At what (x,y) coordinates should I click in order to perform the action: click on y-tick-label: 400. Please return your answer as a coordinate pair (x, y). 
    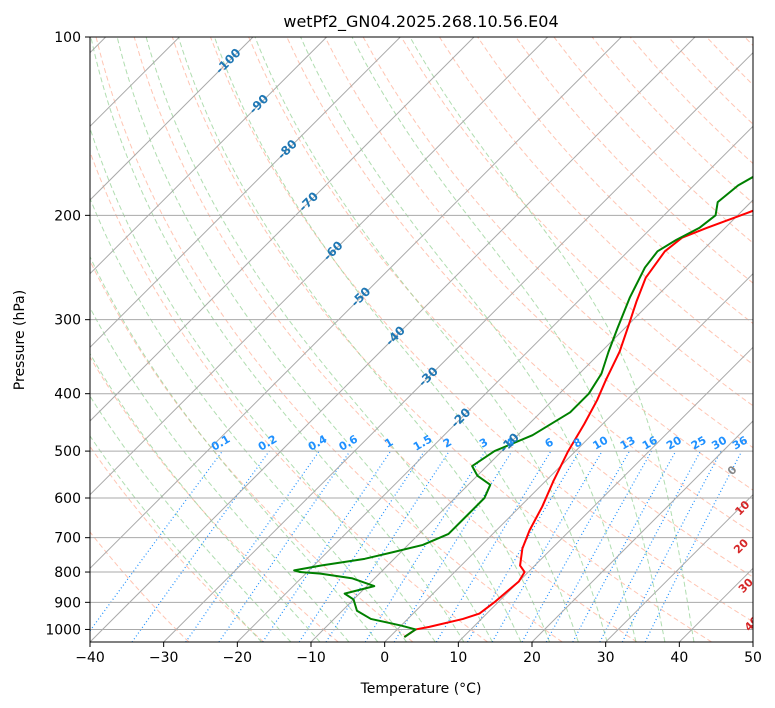
    Looking at the image, I should click on (67, 395).